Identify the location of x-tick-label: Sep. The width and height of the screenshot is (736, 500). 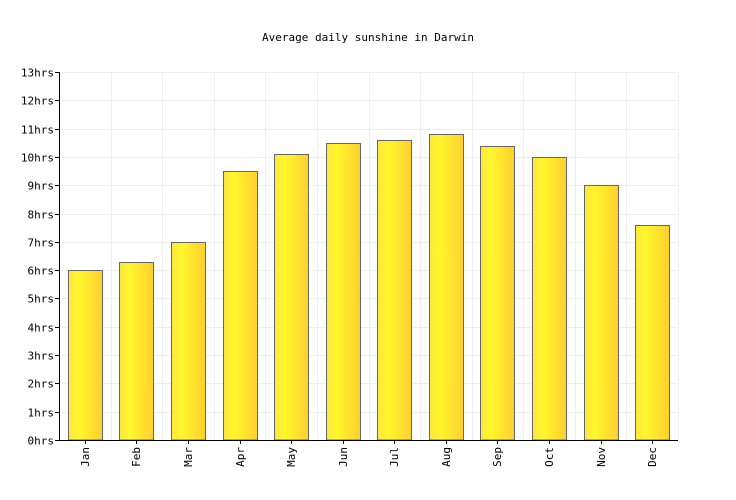
(497, 457).